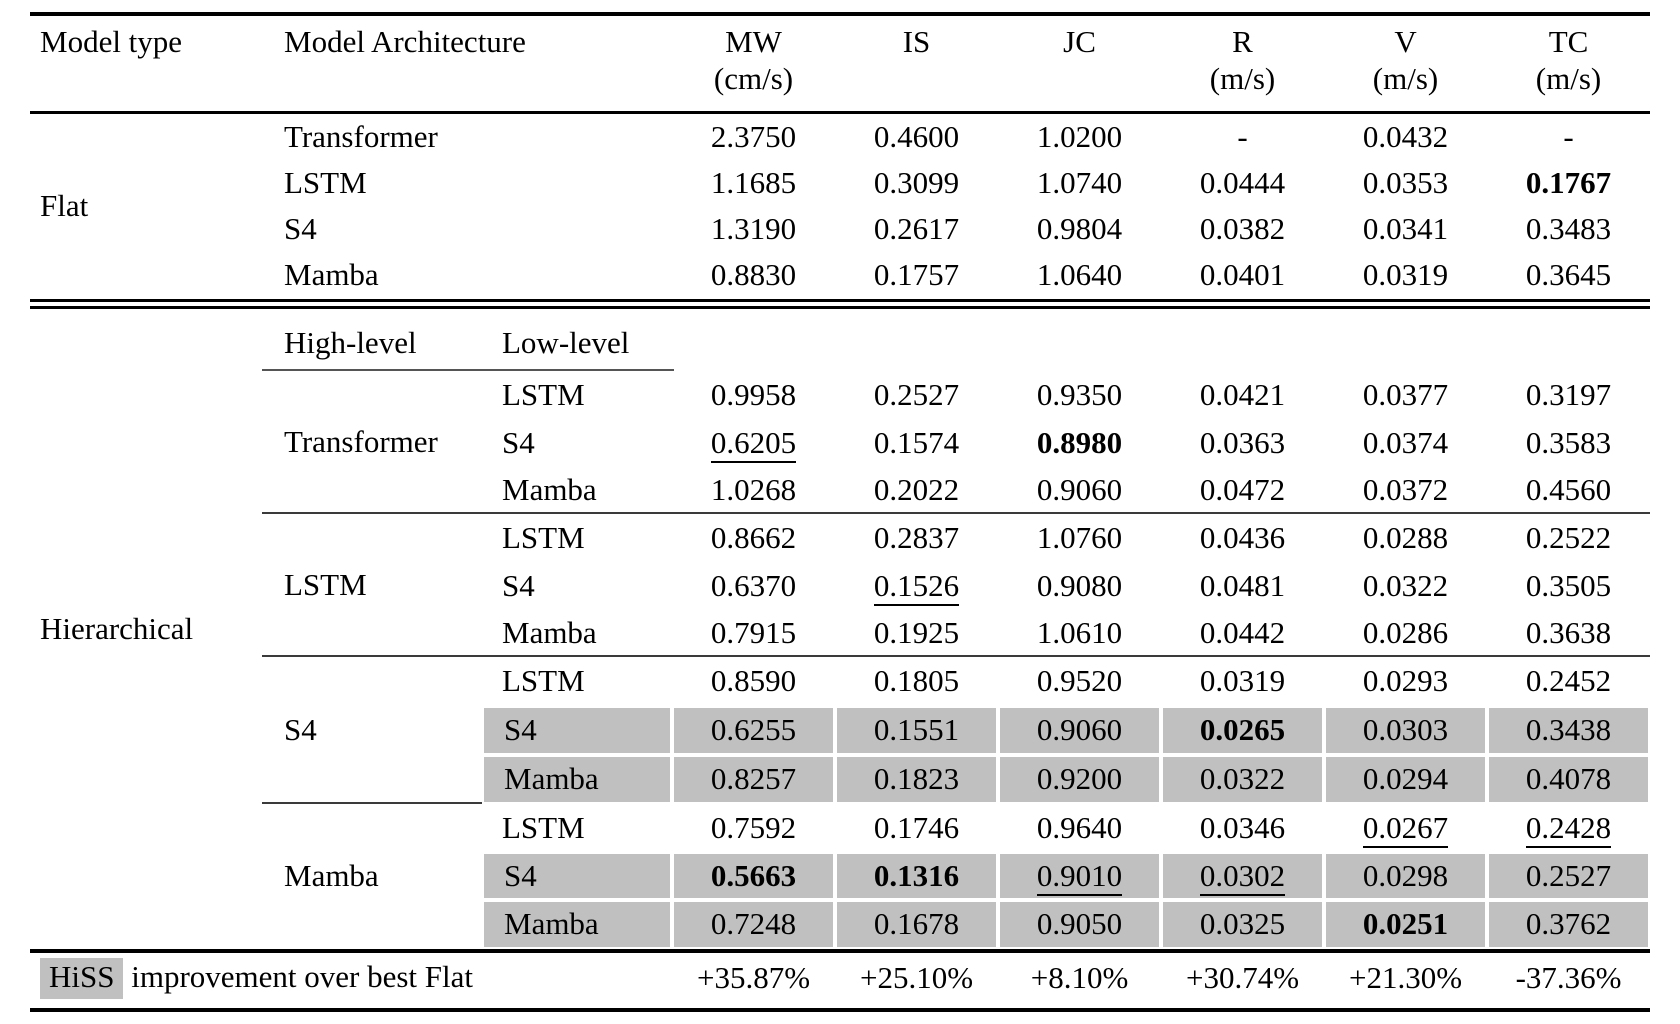 The image size is (1680, 1024). I want to click on metric-name: TC, so click(1568, 41).